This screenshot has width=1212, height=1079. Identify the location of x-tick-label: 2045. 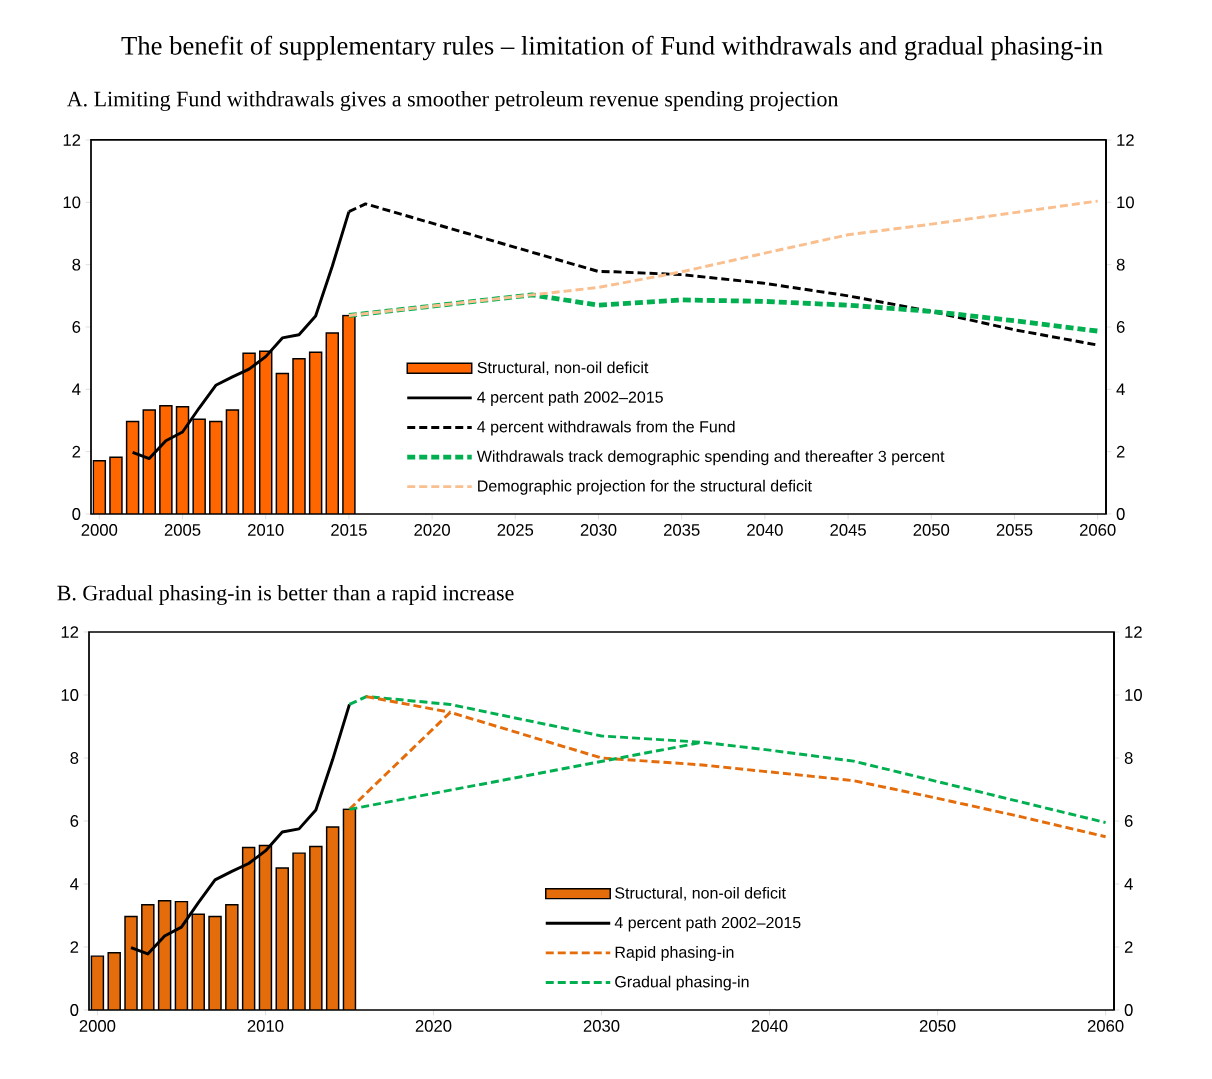
(848, 530).